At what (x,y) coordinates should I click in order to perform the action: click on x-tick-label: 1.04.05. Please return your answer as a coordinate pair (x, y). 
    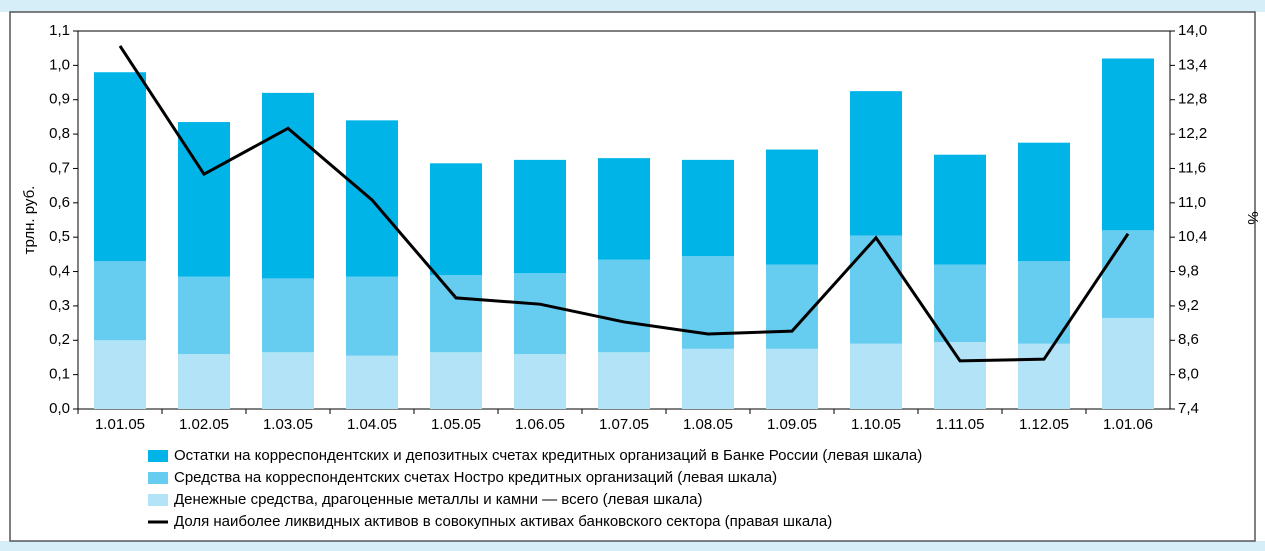
    Looking at the image, I should click on (372, 424).